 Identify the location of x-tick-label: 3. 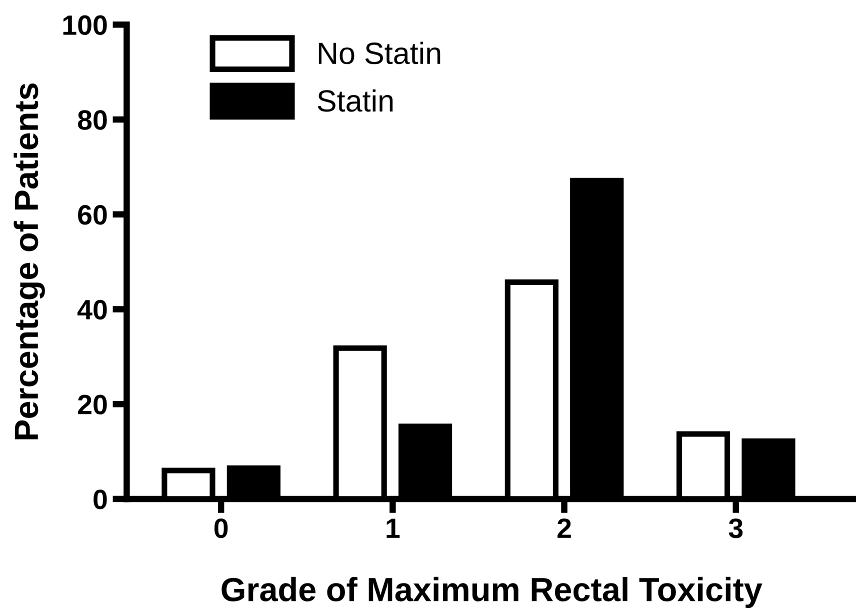
(735, 528).